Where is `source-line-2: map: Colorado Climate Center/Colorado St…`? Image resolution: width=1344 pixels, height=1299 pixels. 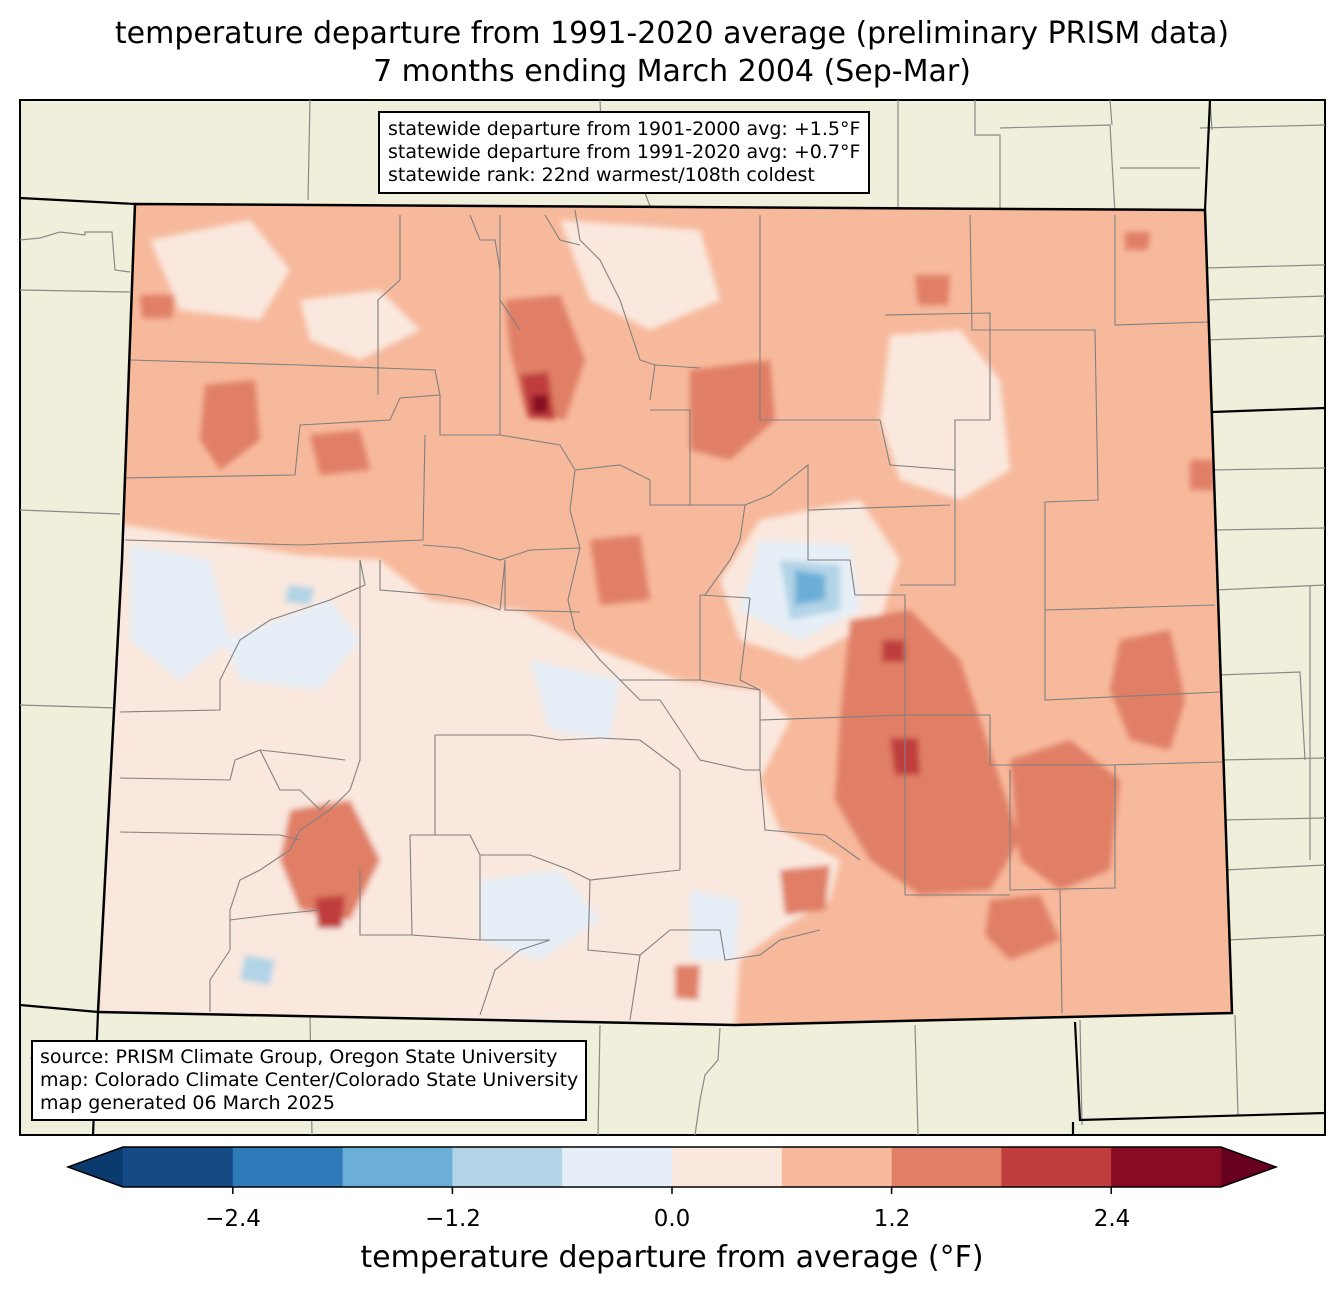
source-line-2: map: Colorado Climate Center/Colorado St… is located at coordinates (309, 1080).